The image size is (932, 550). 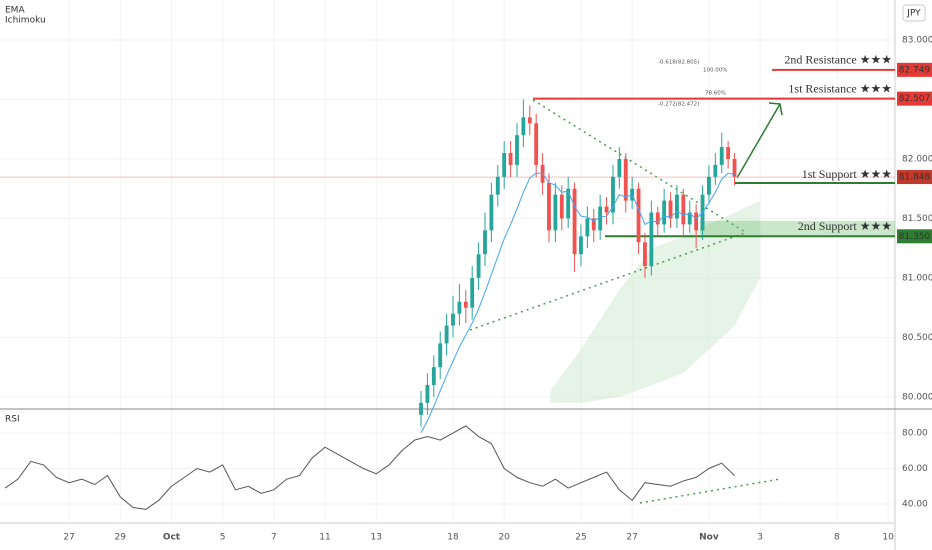 I want to click on indicator-label: EMA, so click(x=15, y=11).